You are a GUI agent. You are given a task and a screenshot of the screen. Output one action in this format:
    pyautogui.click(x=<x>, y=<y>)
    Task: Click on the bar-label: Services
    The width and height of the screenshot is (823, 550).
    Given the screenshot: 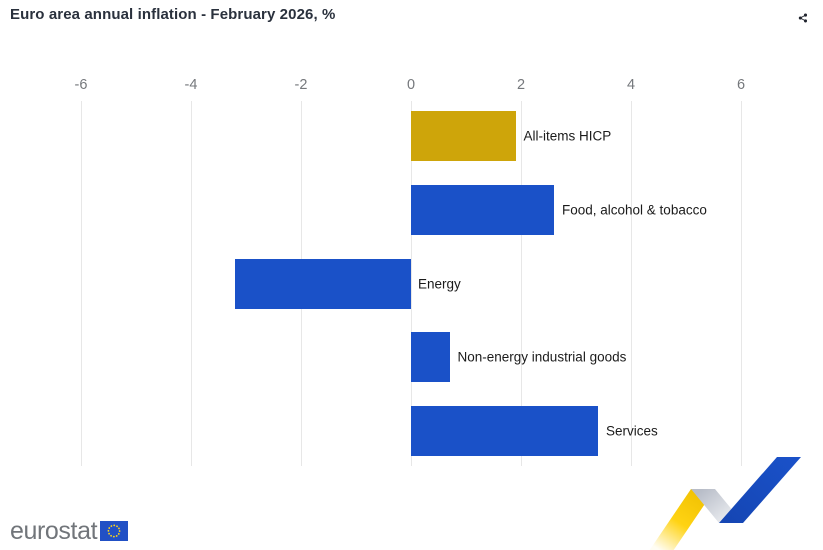 What is the action you would take?
    pyautogui.click(x=632, y=431)
    